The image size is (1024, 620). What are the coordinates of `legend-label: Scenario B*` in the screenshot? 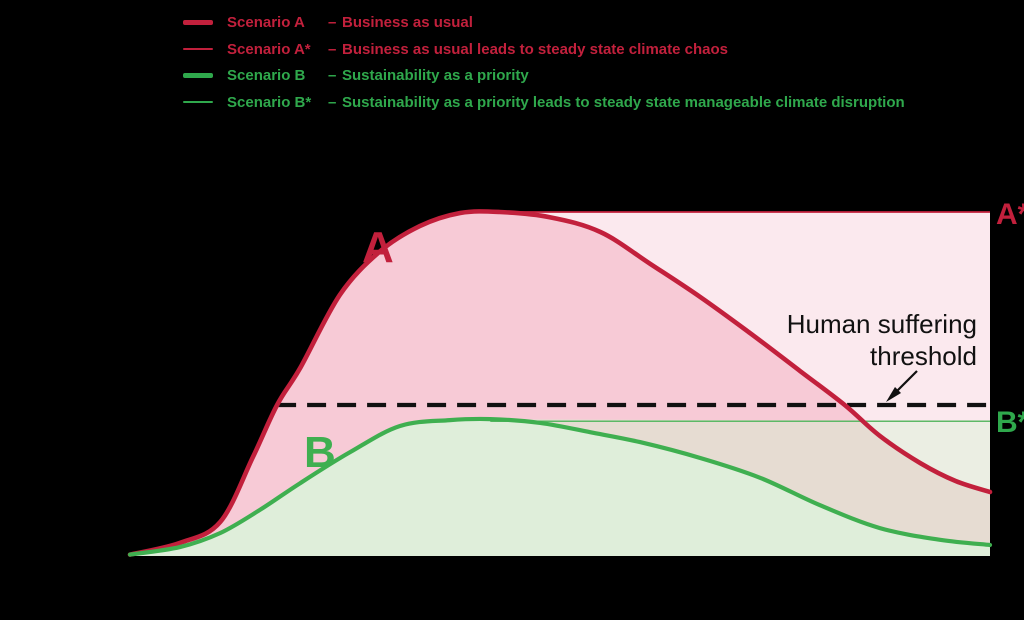 It's located at (269, 102).